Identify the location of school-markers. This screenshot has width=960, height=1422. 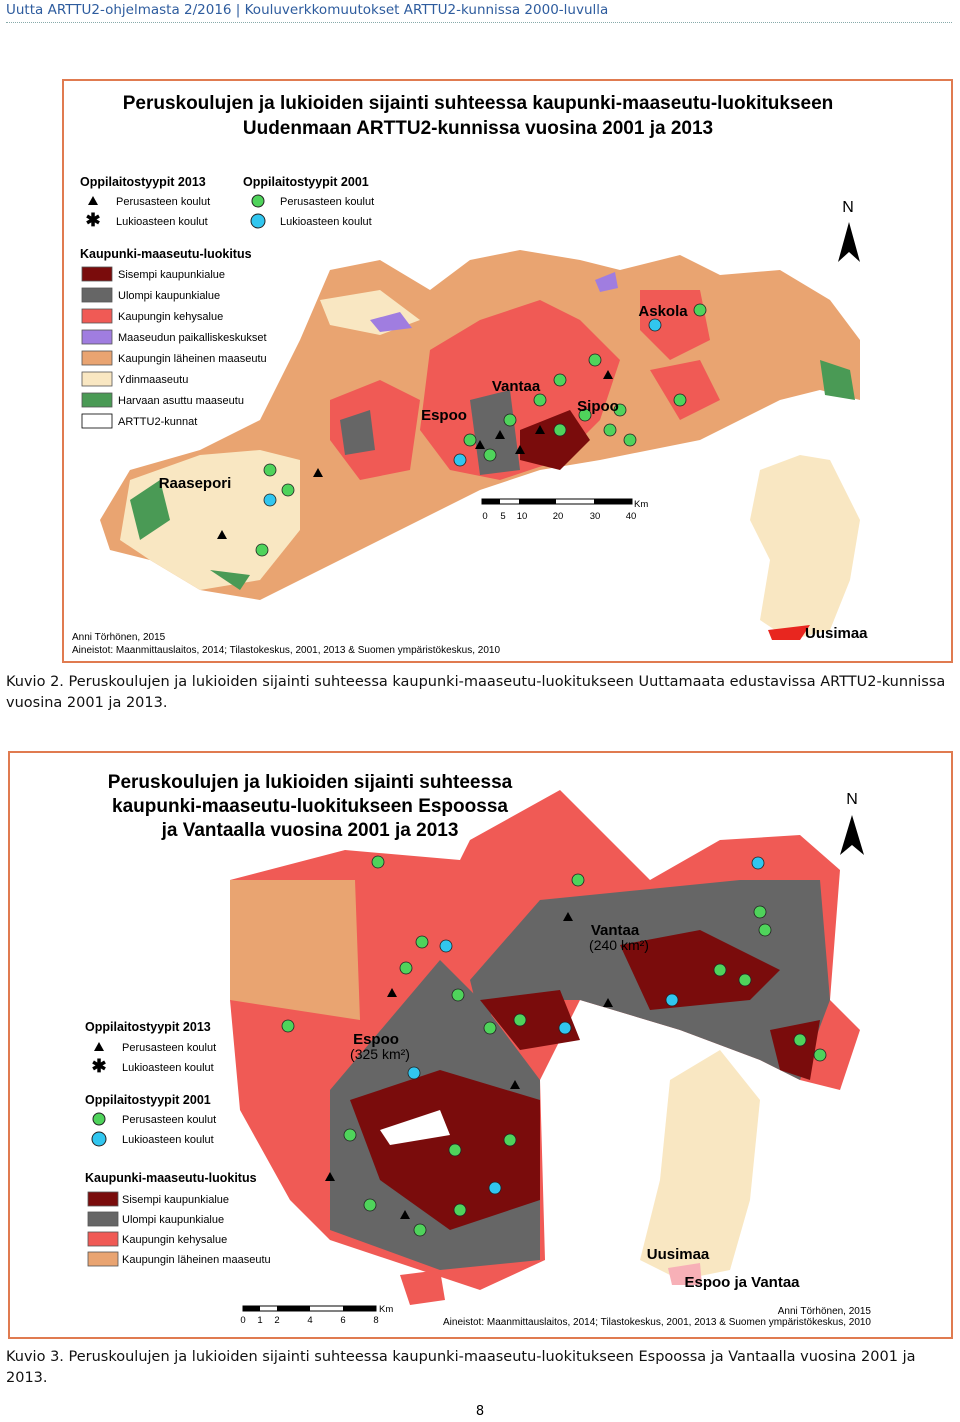
(481, 430).